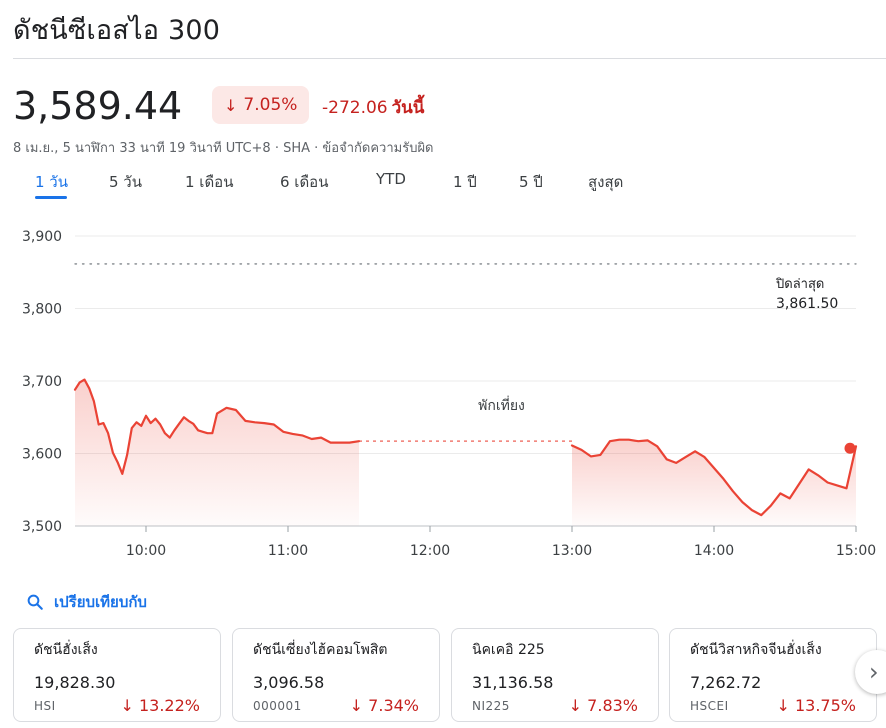 This screenshot has width=886, height=728. Describe the element at coordinates (714, 477) in the screenshot. I see `afternoon-series-line` at that location.